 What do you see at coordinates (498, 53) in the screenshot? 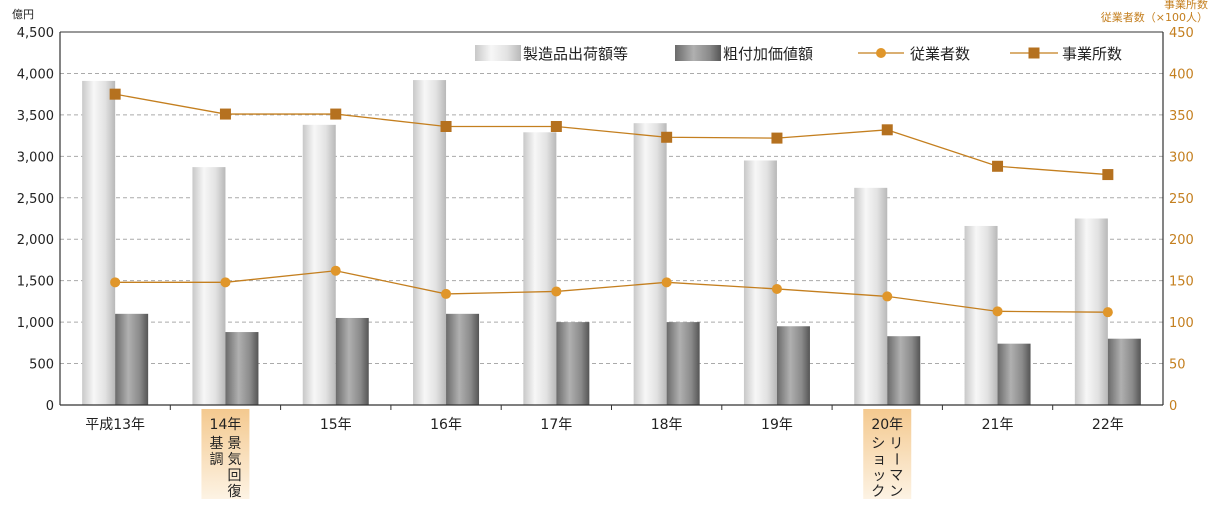
I see `legend-swatch-shipments` at bounding box center [498, 53].